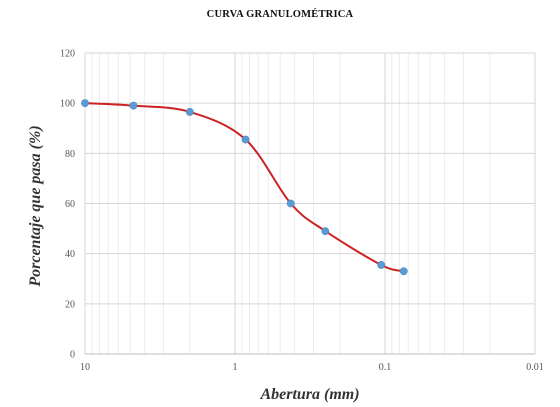 Image resolution: width=560 pixels, height=407 pixels. I want to click on y-tick-label: 60, so click(70, 204).